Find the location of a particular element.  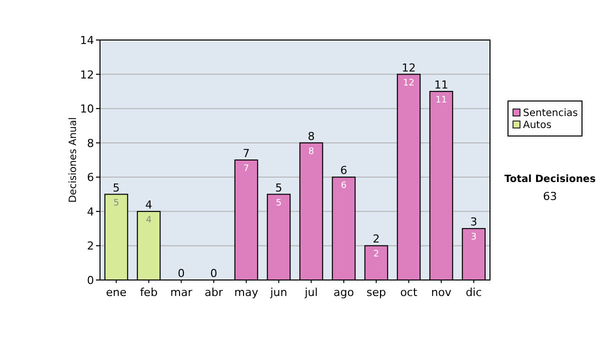

data-label: 8 is located at coordinates (311, 151).